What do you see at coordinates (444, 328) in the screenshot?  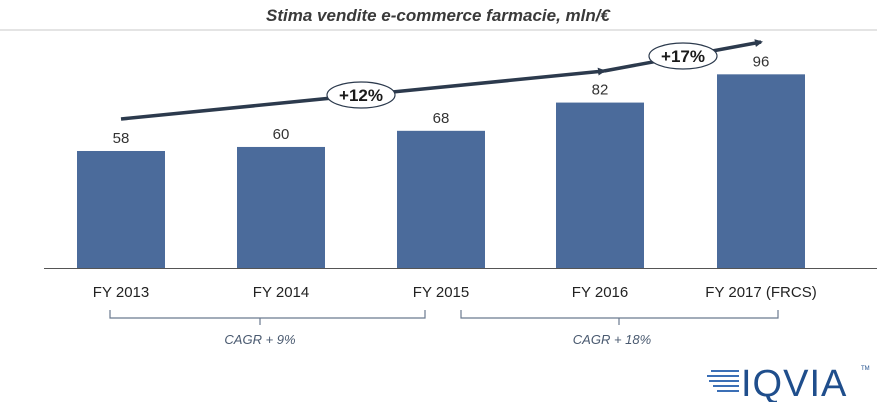 I see `cagr-annotations: CAGR + 9% CAGR + 18%` at bounding box center [444, 328].